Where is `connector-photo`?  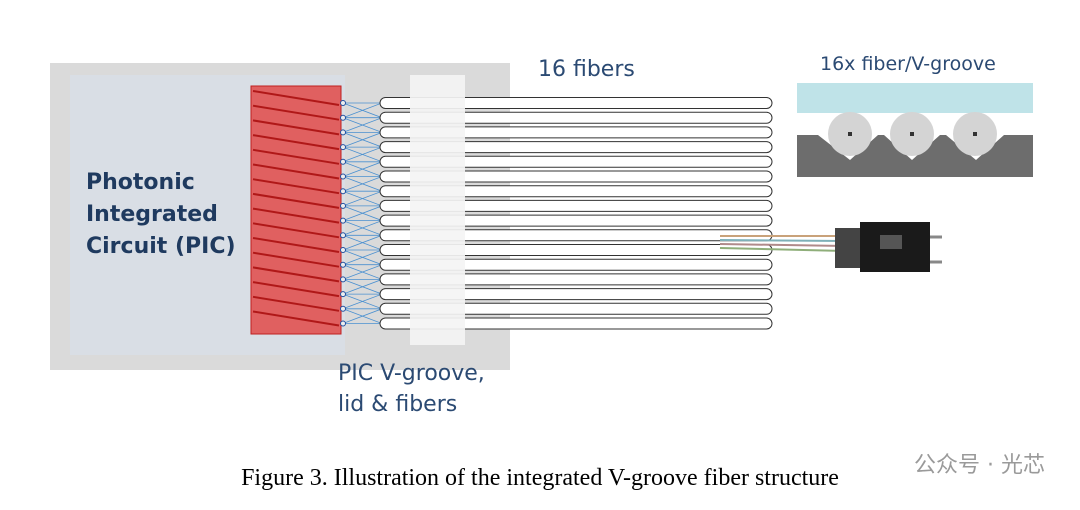 connector-photo is located at coordinates (830, 247).